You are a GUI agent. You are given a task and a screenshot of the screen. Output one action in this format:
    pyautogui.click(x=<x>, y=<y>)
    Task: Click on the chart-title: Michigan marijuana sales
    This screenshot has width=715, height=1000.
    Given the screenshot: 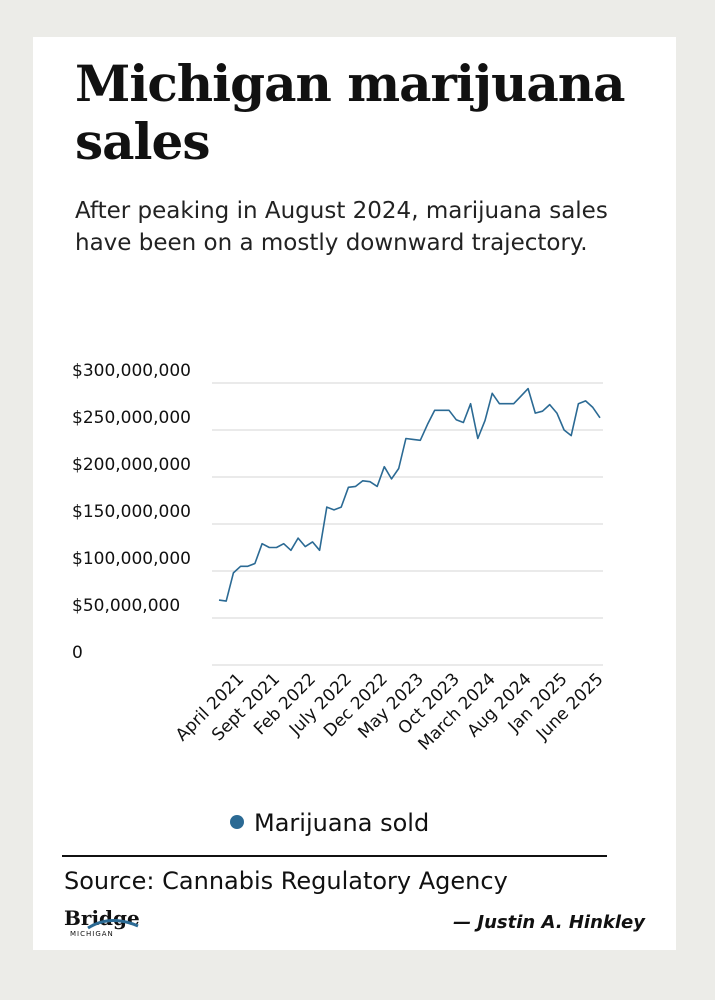 What is the action you would take?
    pyautogui.click(x=350, y=112)
    